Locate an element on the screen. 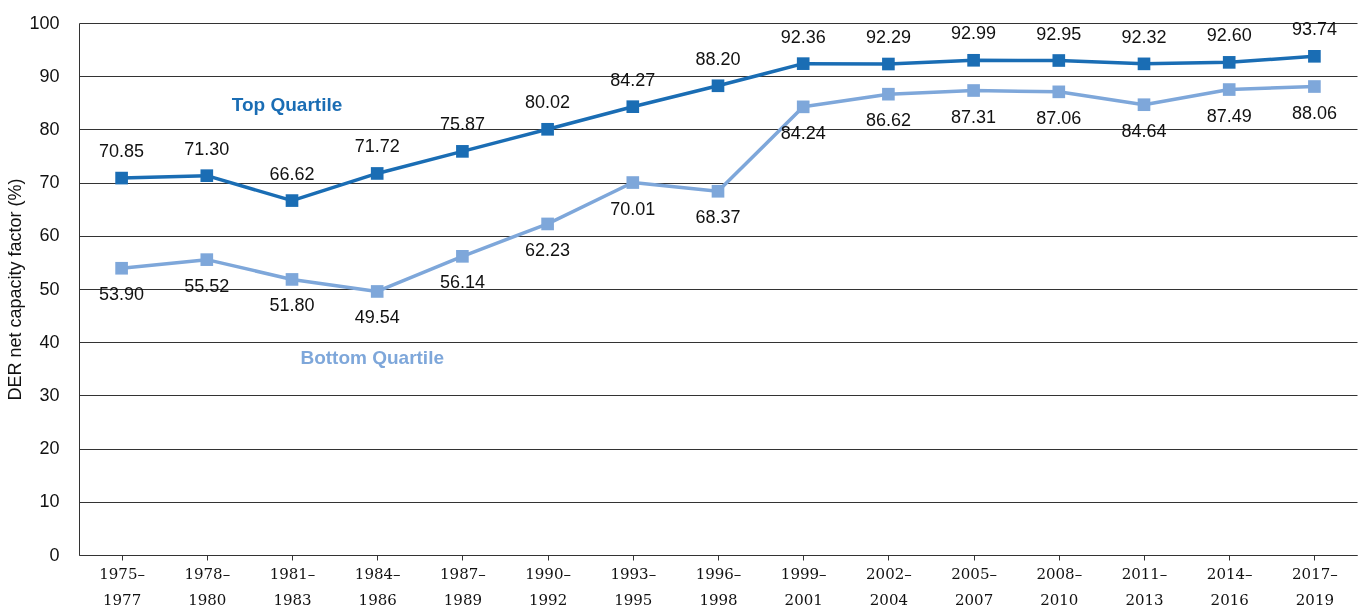 This screenshot has width=1361, height=611. data-label: 56.14 is located at coordinates (462, 282).